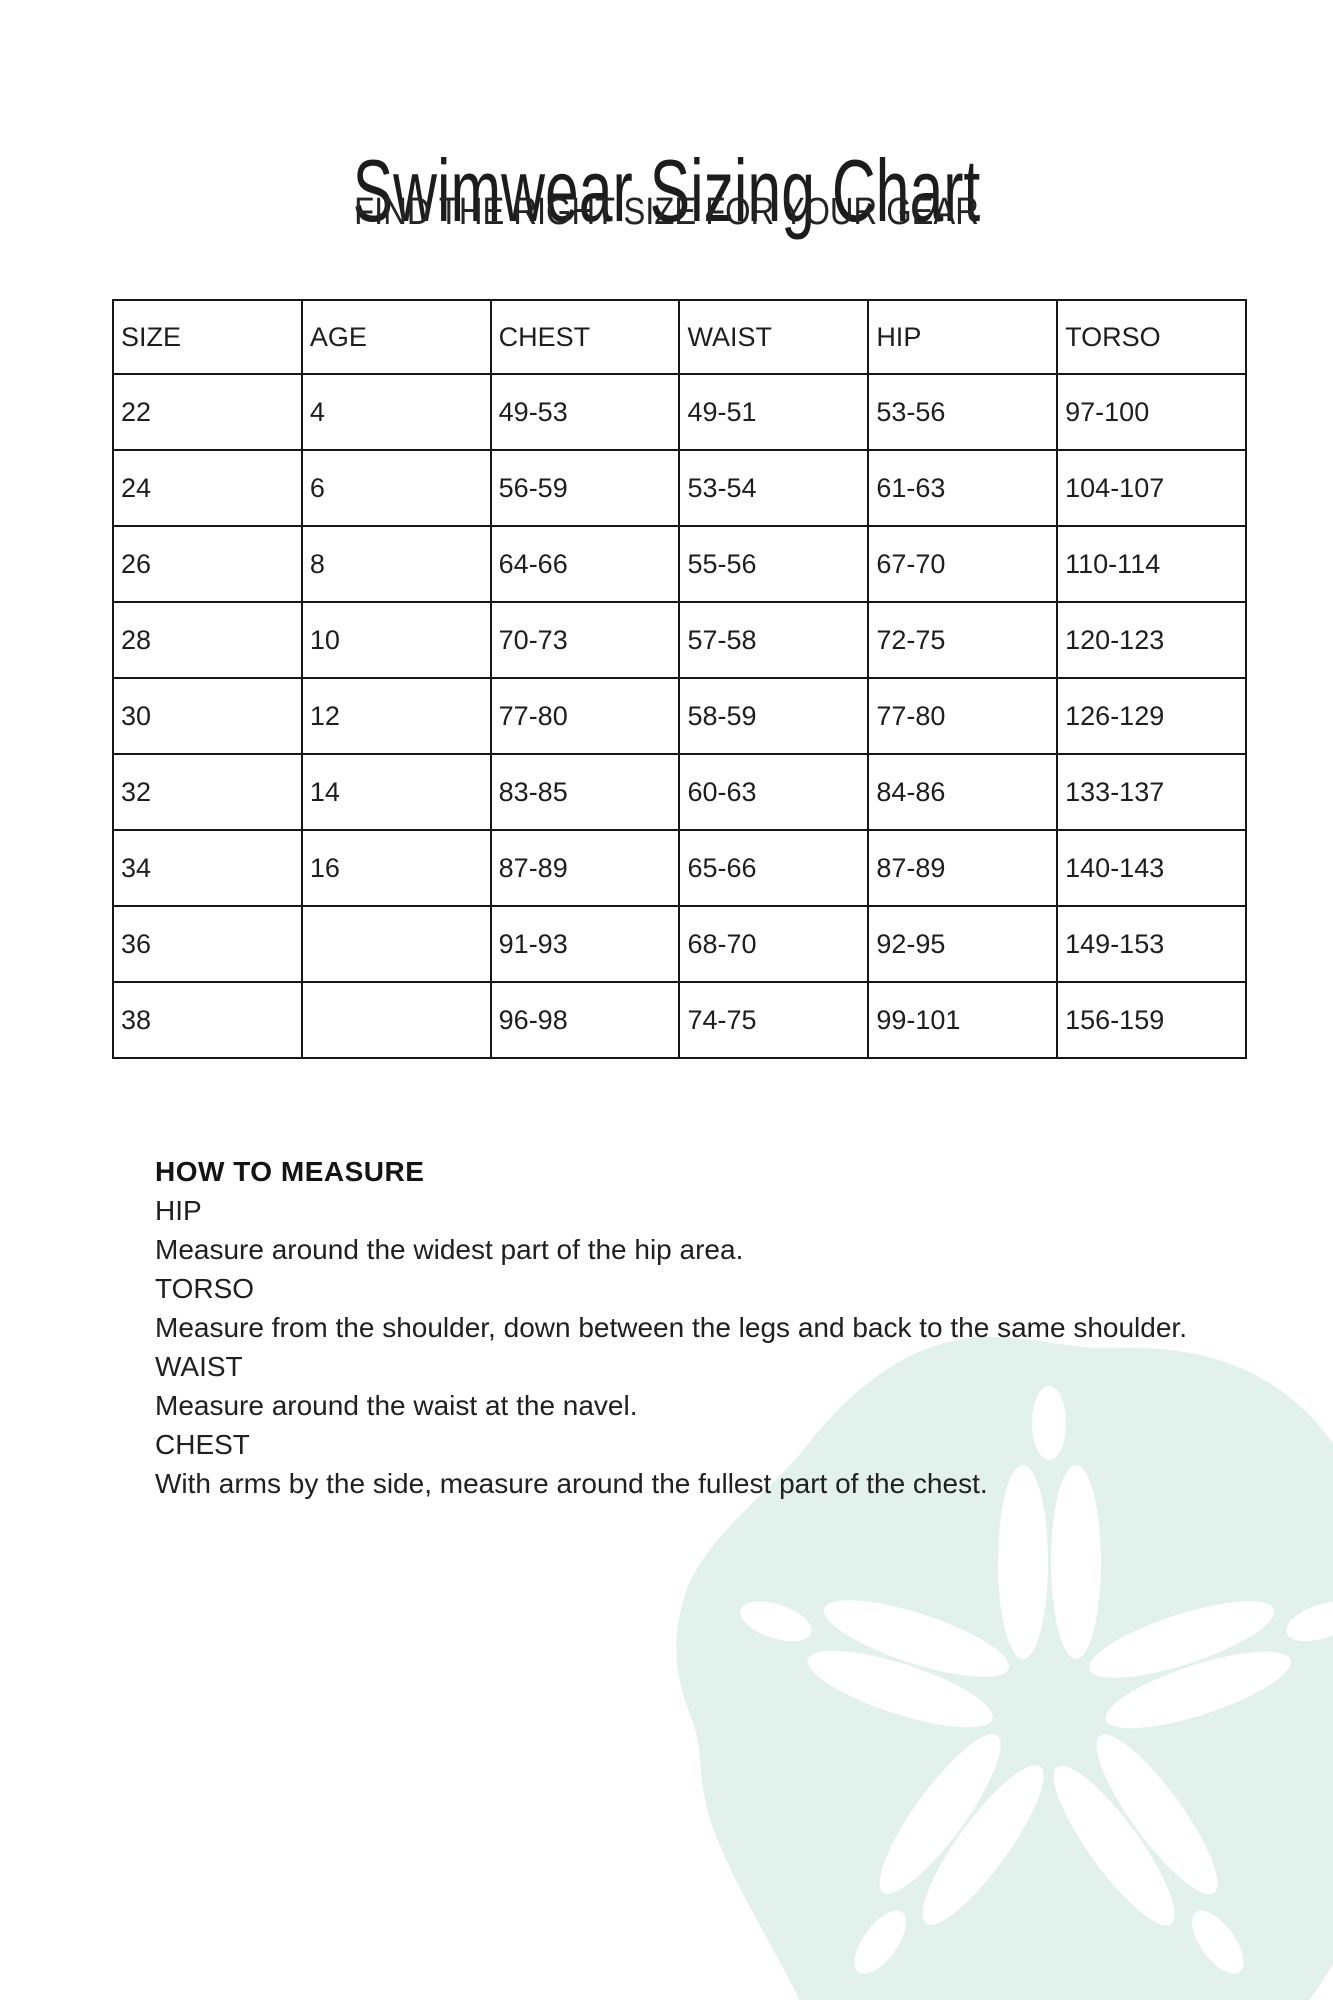 The image size is (1333, 2000). I want to click on page-title: Swimwear Sizing Chart, so click(666, 190).